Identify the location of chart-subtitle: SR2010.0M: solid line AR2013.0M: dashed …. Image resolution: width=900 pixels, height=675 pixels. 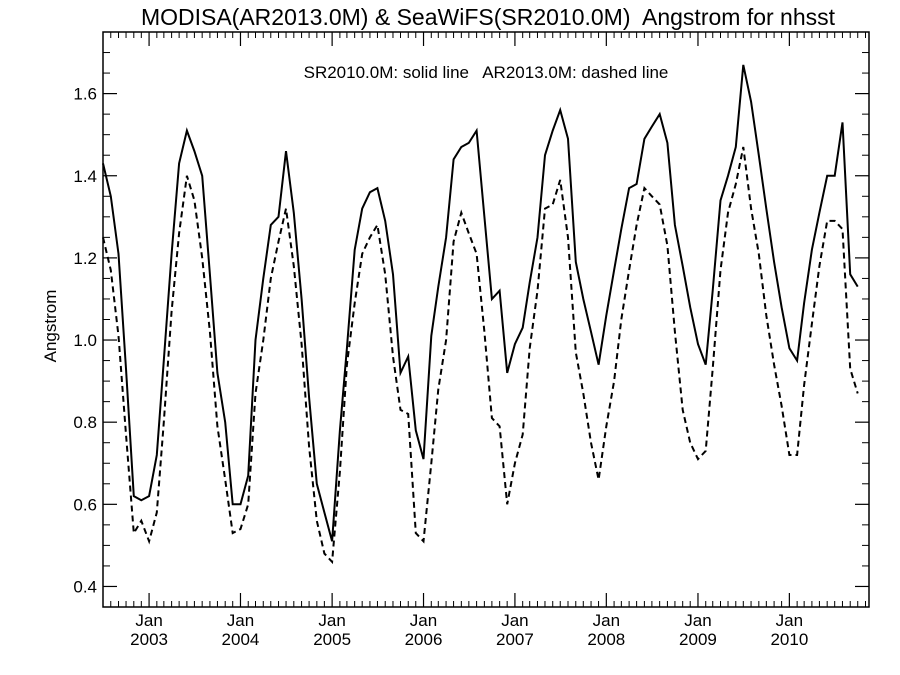
(486, 72).